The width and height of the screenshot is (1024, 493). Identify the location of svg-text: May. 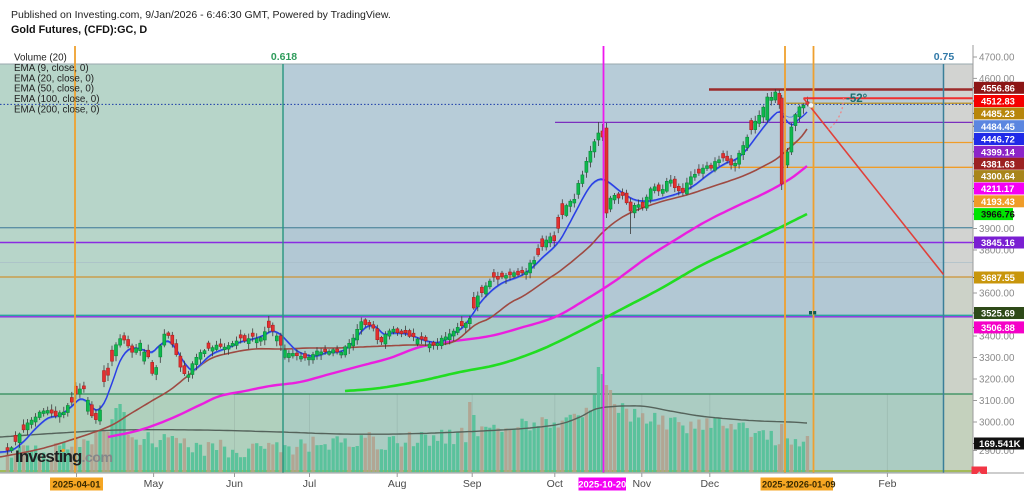
(154, 484).